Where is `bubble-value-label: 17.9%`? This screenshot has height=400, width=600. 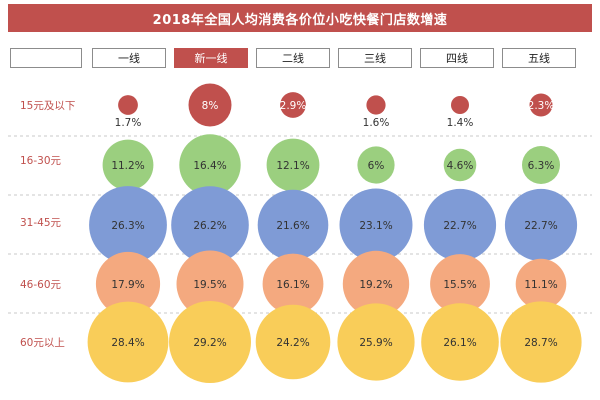
bubble-value-label: 17.9% is located at coordinates (127, 285).